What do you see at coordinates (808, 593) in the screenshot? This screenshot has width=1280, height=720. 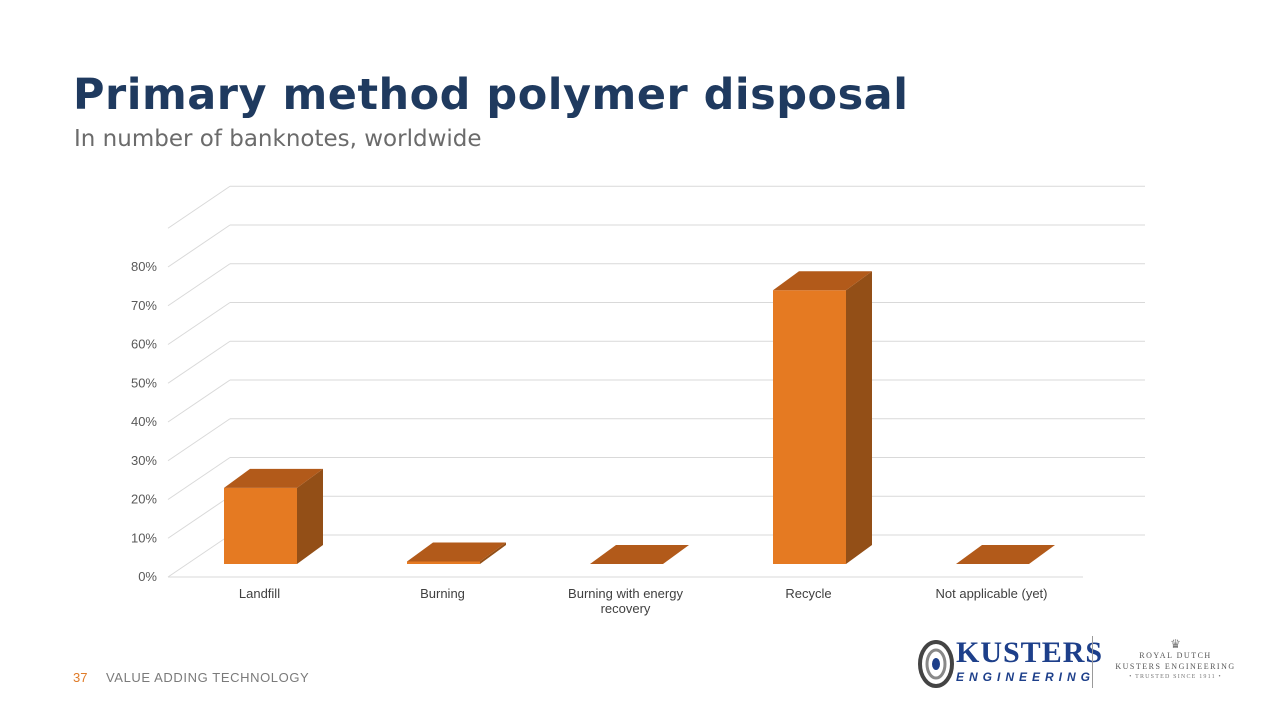 I see `x-category-label: Recycle` at bounding box center [808, 593].